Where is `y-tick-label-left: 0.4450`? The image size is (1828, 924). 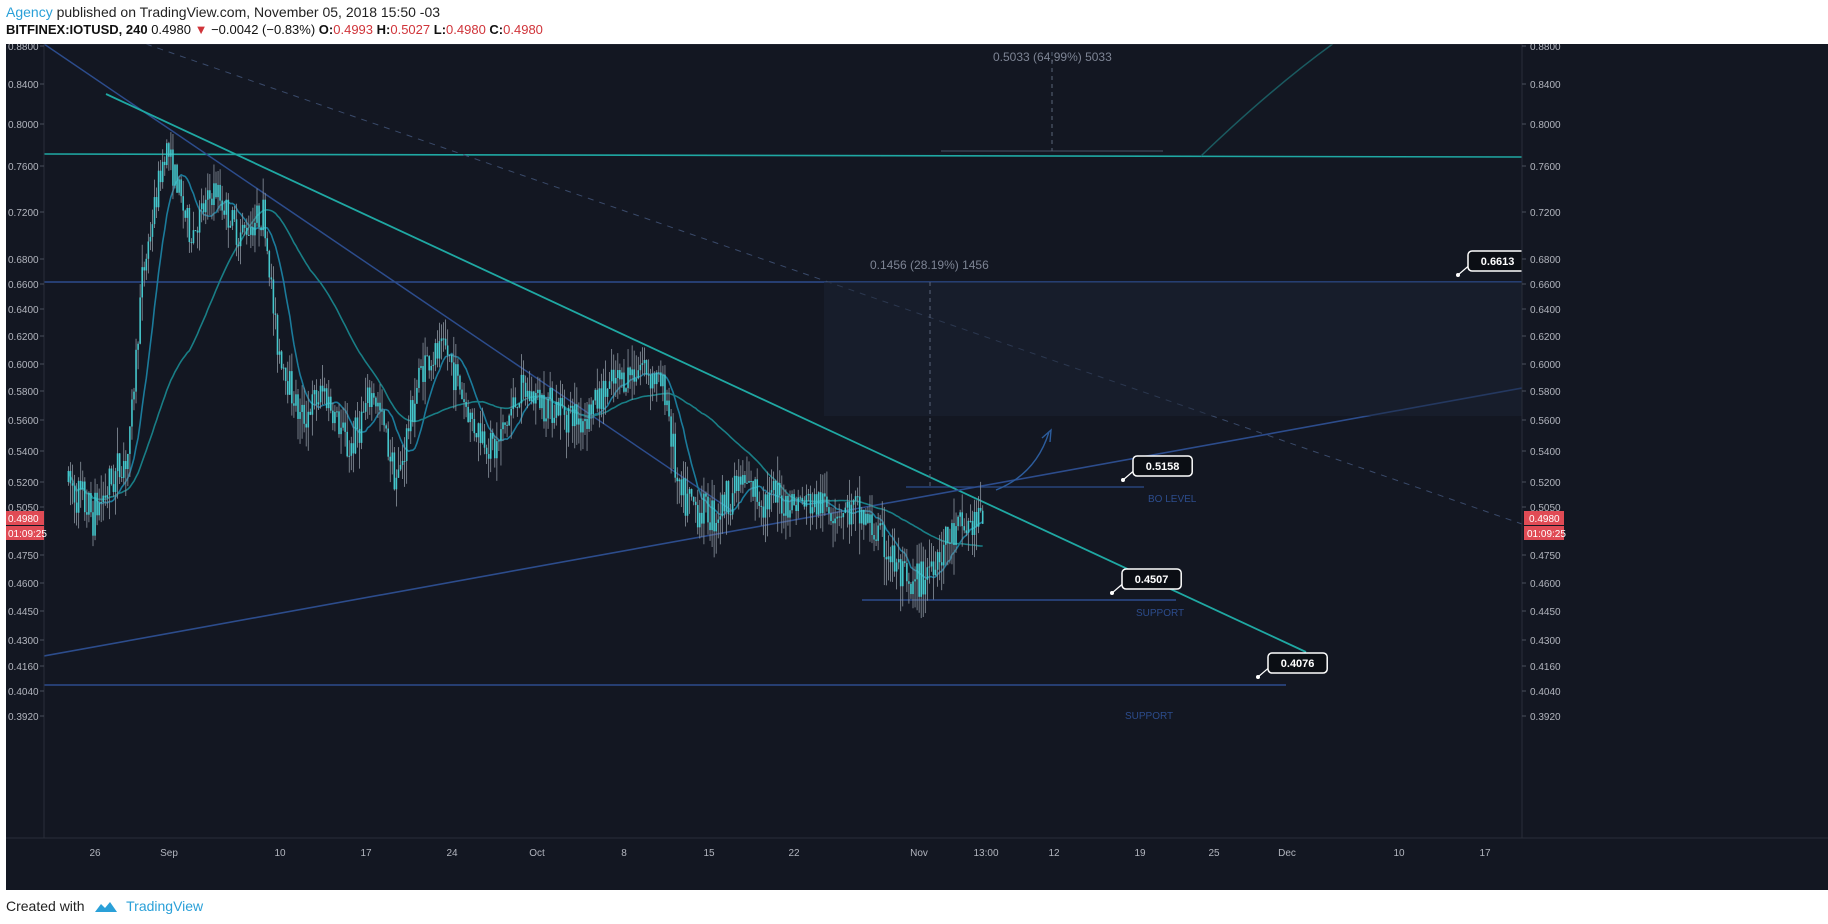
y-tick-label-left: 0.4450 is located at coordinates (23, 612).